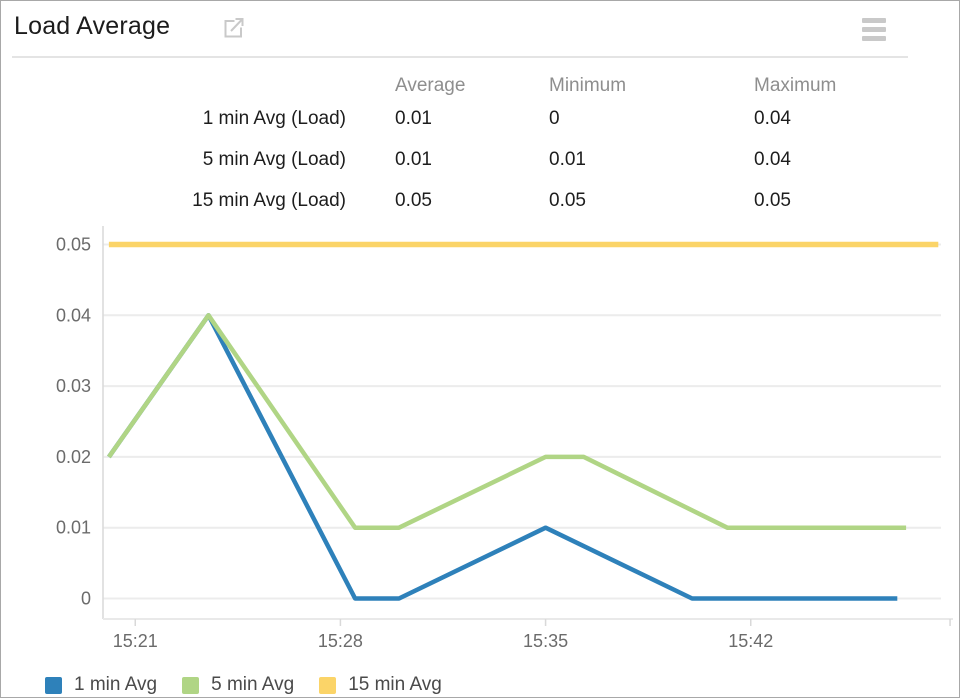 The image size is (960, 698). What do you see at coordinates (253, 684) in the screenshot?
I see `legend-label: 5 min Avg` at bounding box center [253, 684].